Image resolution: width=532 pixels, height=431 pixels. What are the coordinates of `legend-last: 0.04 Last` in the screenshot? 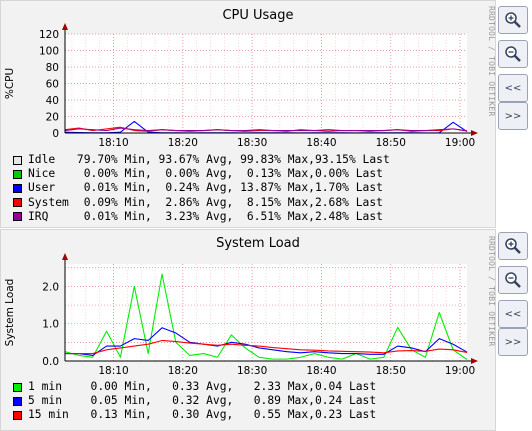 It's located at (345, 386).